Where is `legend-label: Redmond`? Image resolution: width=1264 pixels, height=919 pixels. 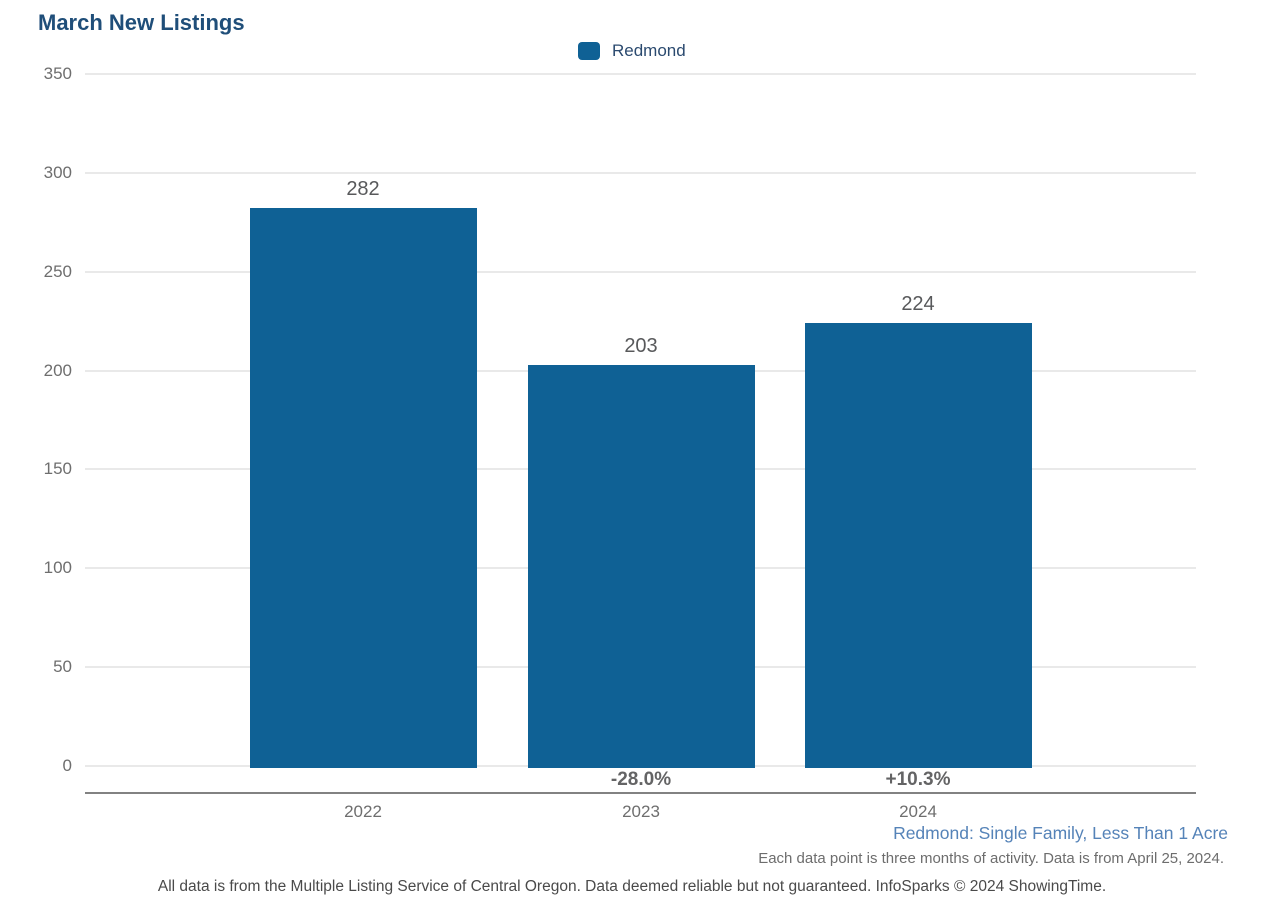 legend-label: Redmond is located at coordinates (649, 50).